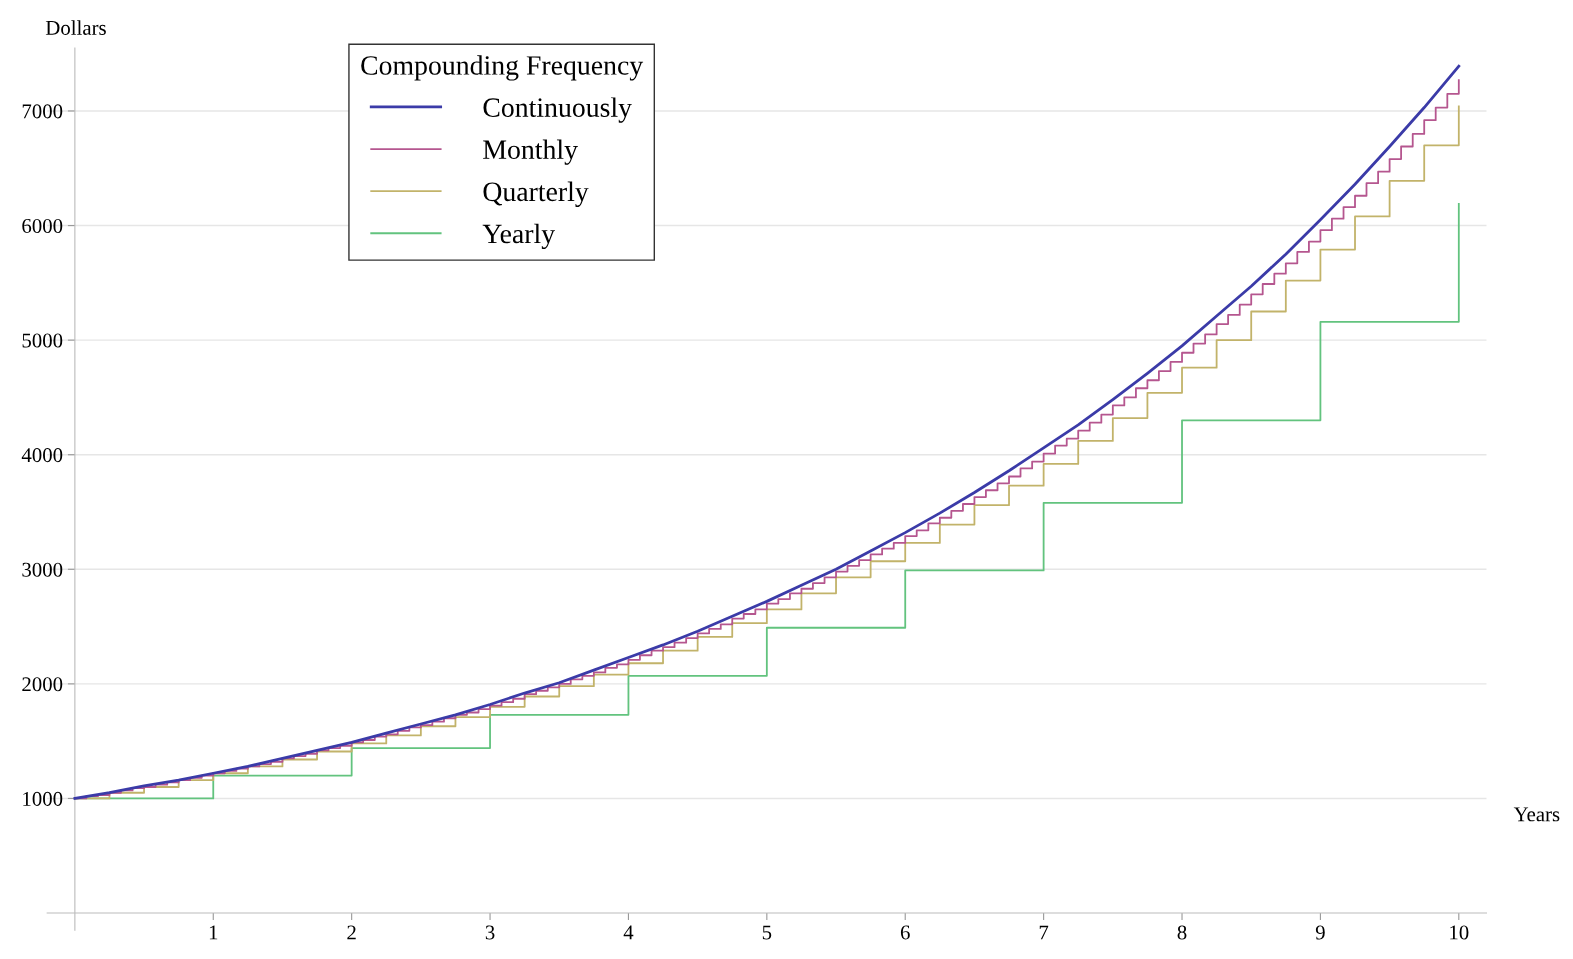  Describe the element at coordinates (557, 110) in the screenshot. I see `legend-label: Continuously` at that location.